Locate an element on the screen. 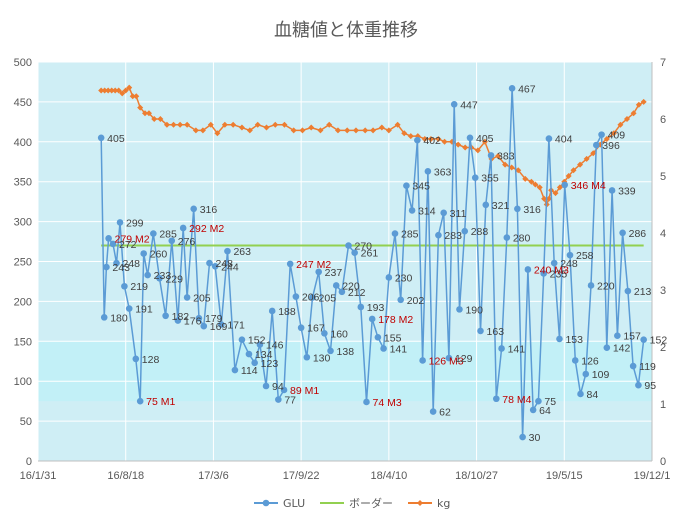  glu-data-label: 171 is located at coordinates (236, 326).